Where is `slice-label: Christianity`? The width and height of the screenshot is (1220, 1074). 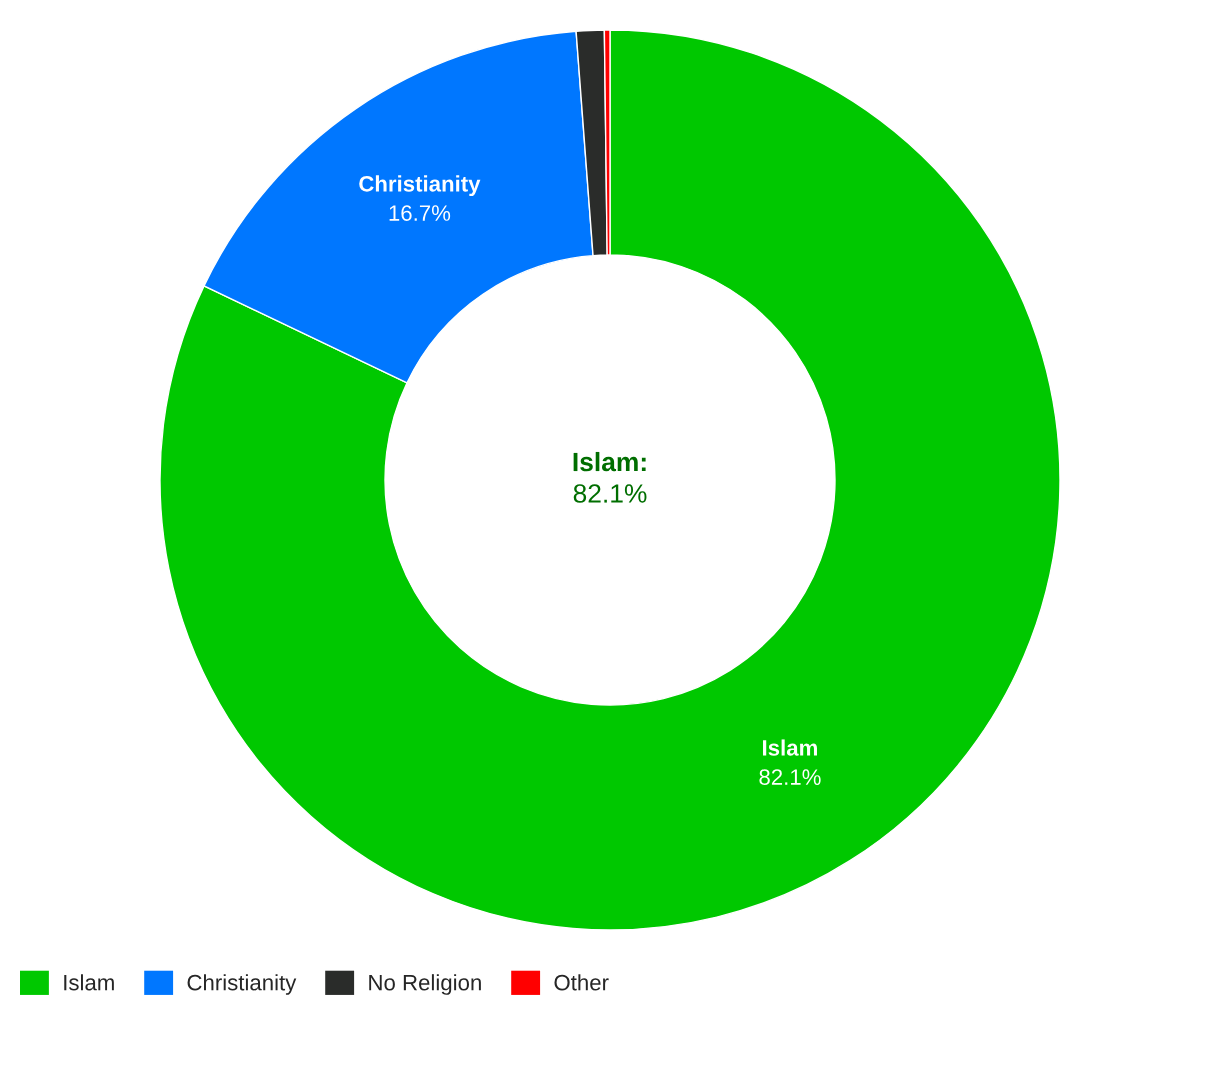
slice-label: Christianity is located at coordinates (420, 186).